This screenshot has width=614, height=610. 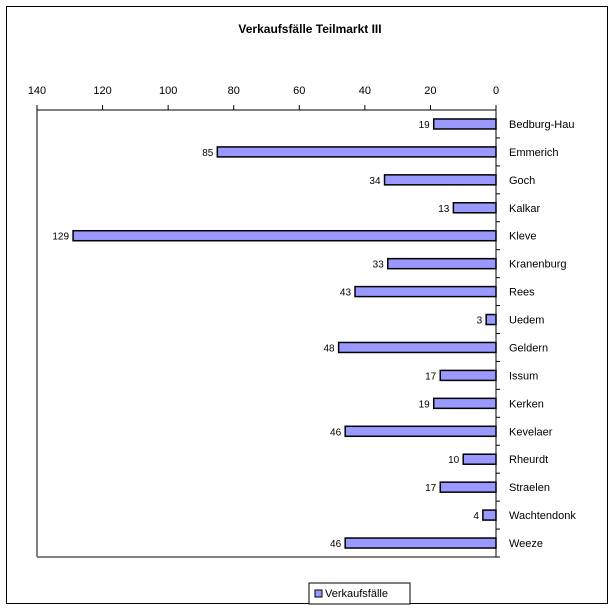 I want to click on x-tick-label: 20, so click(x=430, y=91).